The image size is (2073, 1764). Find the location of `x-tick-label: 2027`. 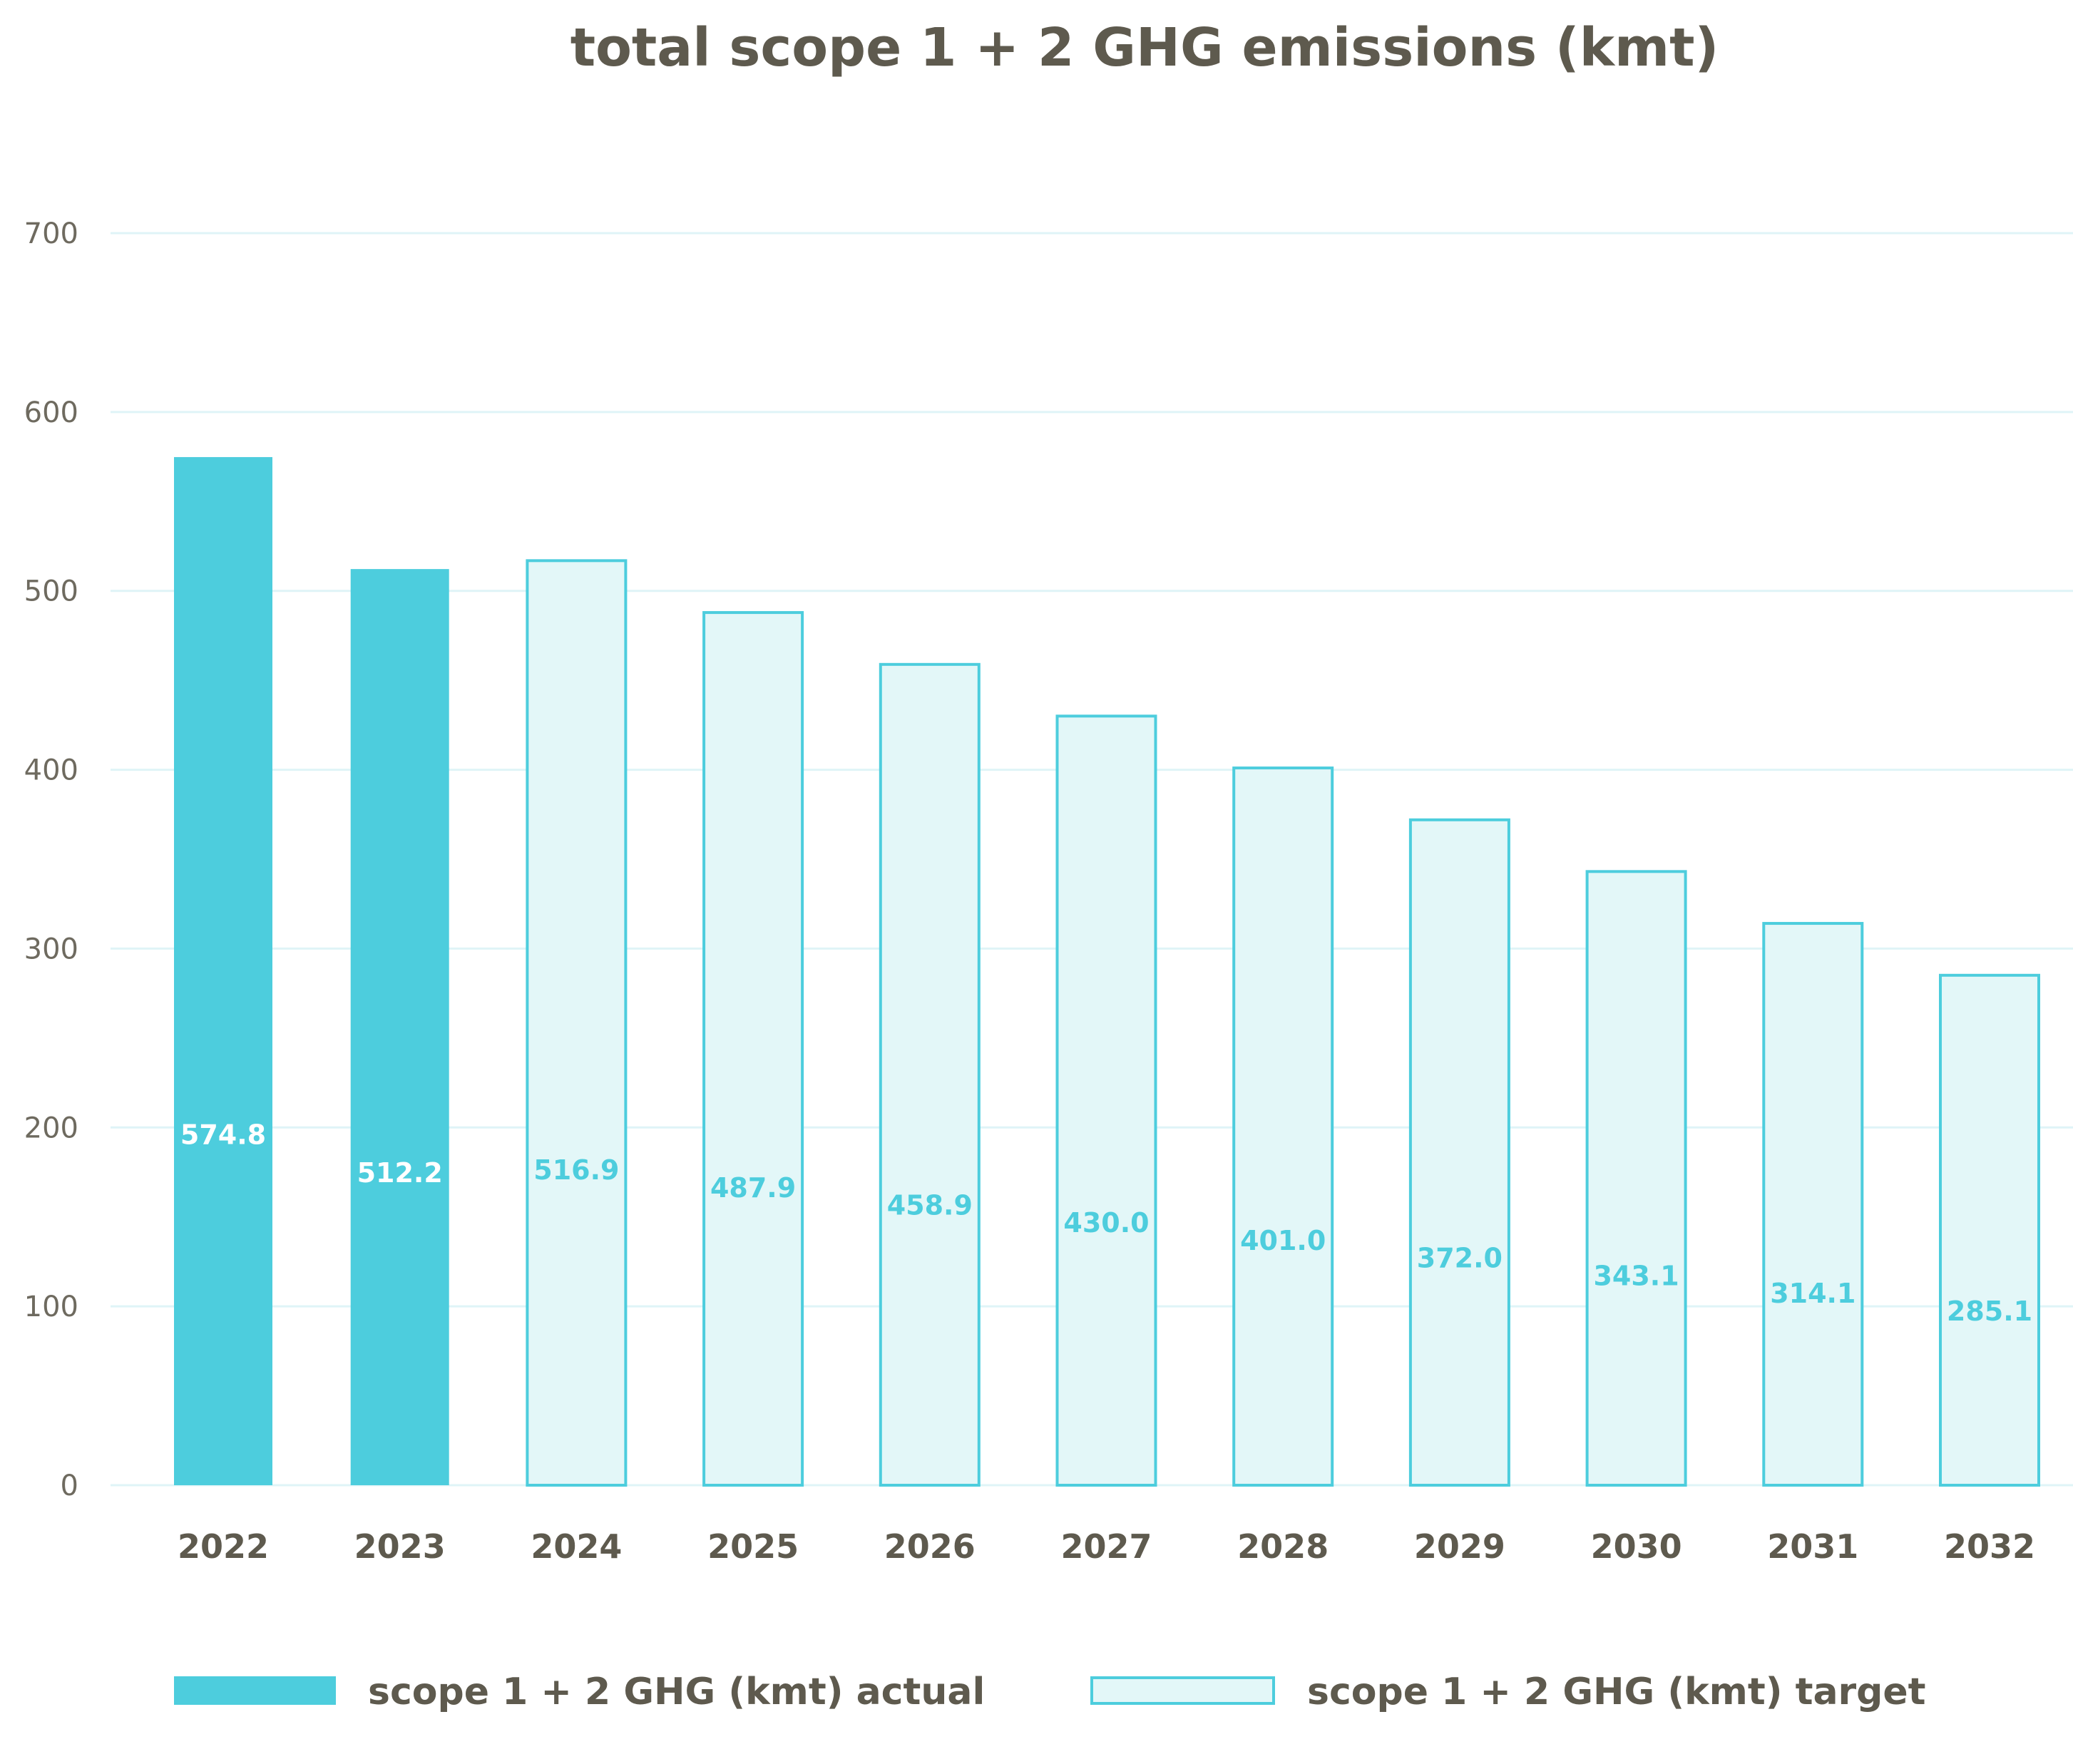

x-tick-label: 2027 is located at coordinates (1106, 1546).